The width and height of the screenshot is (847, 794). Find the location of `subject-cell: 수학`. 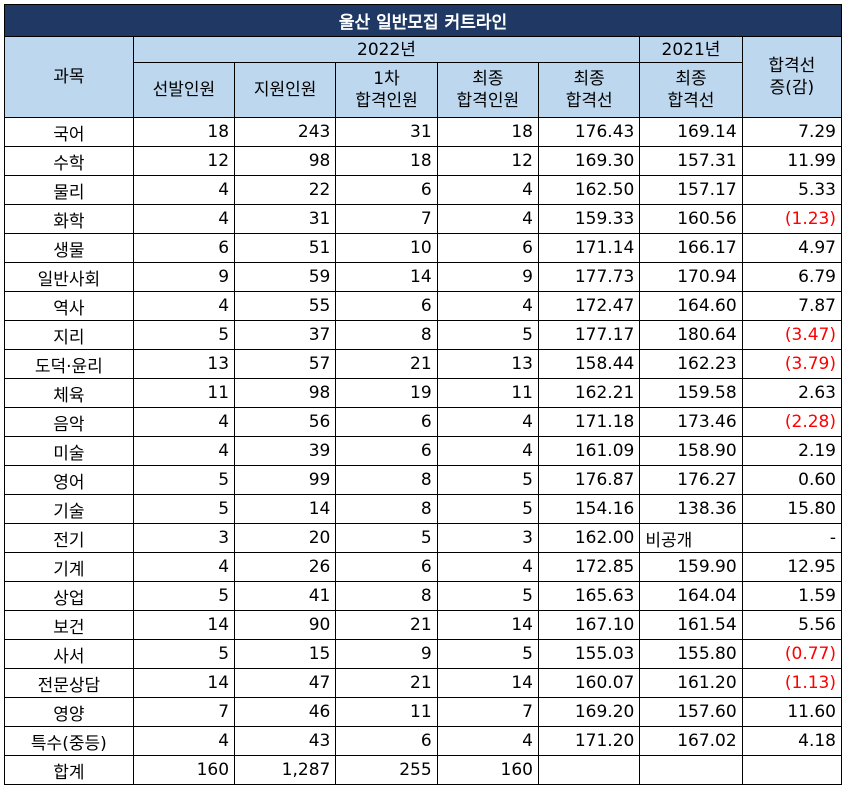

subject-cell: 수학 is located at coordinates (69, 161).